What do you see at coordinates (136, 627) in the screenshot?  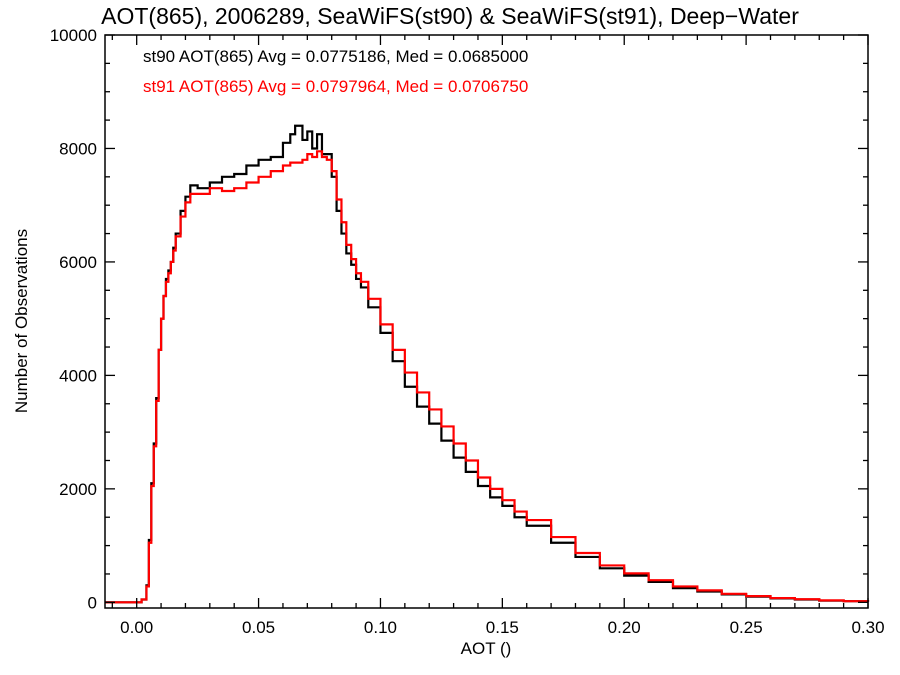 I see `x-tick-label: 0.00` at bounding box center [136, 627].